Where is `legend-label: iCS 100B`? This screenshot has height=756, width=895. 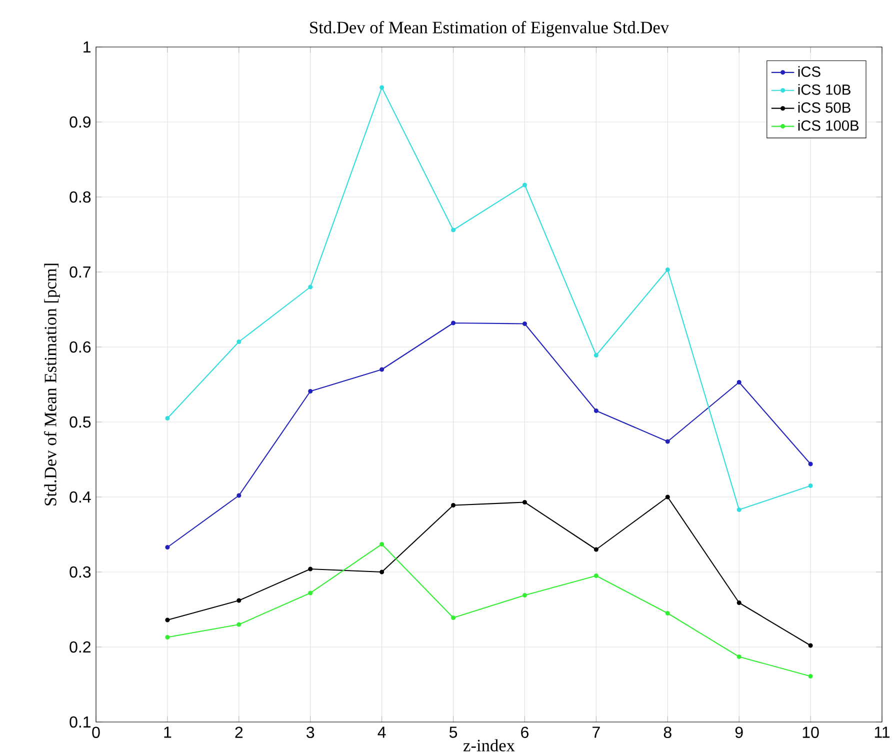 legend-label: iCS 100B is located at coordinates (828, 125).